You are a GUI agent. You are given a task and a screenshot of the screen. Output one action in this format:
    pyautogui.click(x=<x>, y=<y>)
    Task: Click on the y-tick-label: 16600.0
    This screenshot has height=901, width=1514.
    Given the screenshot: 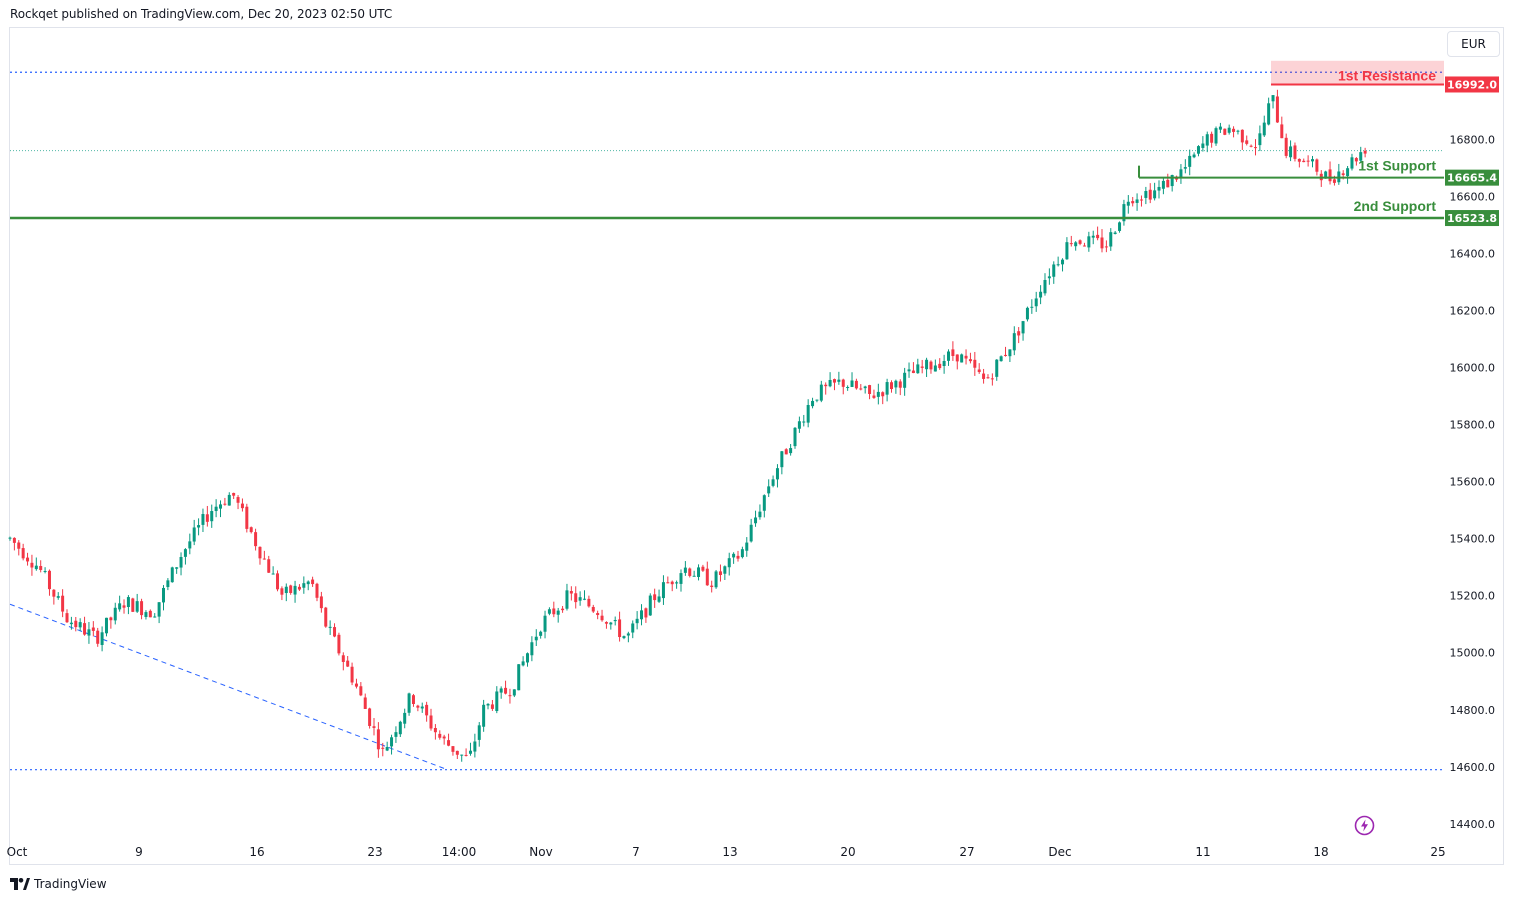 What is the action you would take?
    pyautogui.click(x=1473, y=196)
    